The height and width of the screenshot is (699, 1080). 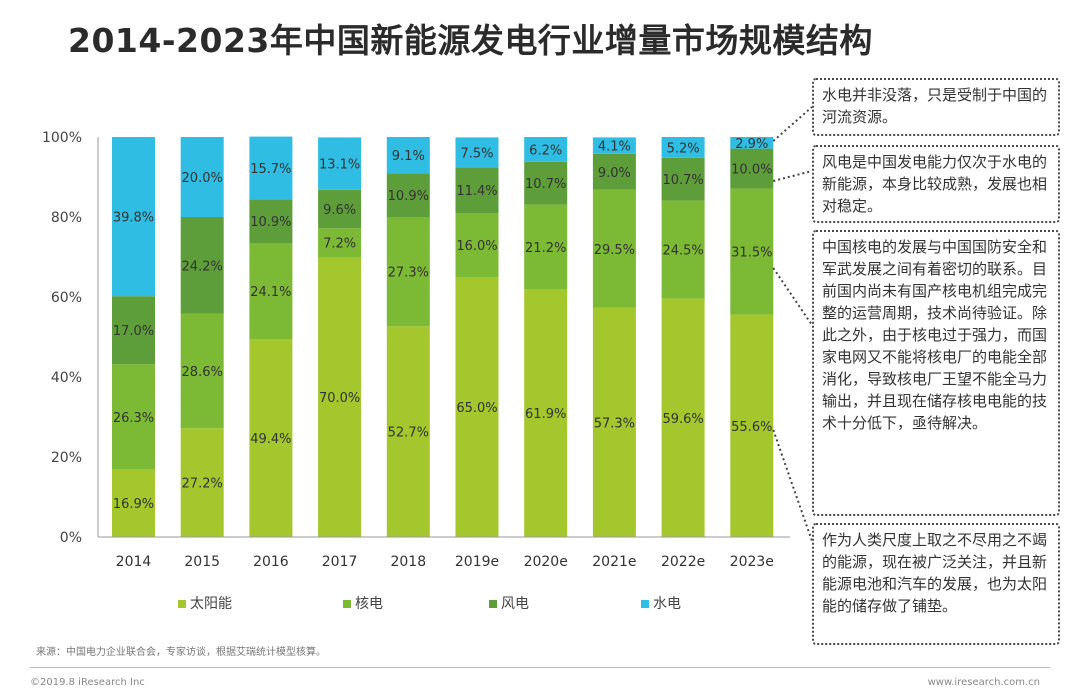 I want to click on data-label: 21.2%, so click(x=545, y=248).